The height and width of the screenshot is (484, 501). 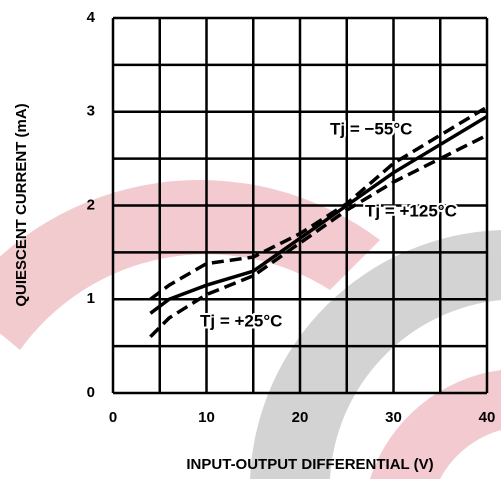 What do you see at coordinates (241, 320) in the screenshot?
I see `series-annotation: Tj = +25°C` at bounding box center [241, 320].